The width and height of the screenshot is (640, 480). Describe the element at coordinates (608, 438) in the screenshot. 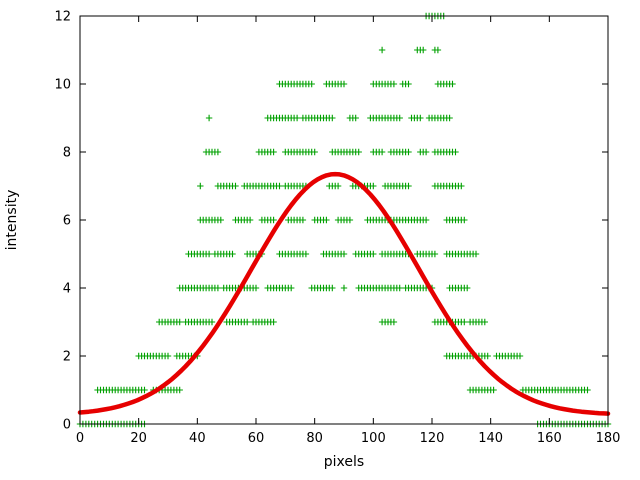

I see `x-tick-label: 180` at that location.